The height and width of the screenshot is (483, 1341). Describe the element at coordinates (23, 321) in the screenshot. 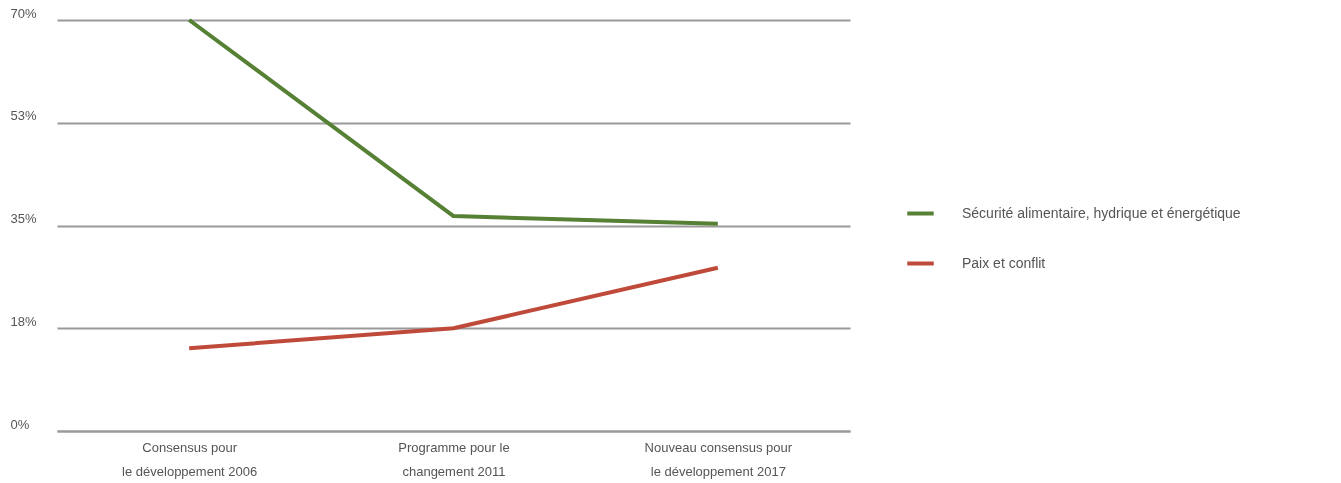

I see `y-tick-label: 18%` at that location.